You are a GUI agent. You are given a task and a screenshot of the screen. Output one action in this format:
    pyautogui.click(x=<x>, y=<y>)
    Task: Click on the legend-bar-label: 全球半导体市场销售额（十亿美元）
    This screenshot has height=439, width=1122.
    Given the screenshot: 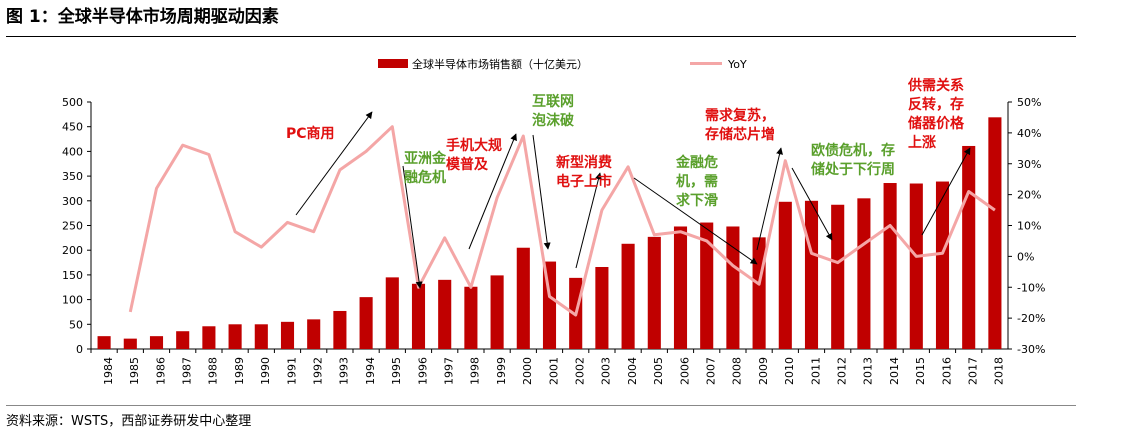 What is the action you would take?
    pyautogui.click(x=500, y=64)
    